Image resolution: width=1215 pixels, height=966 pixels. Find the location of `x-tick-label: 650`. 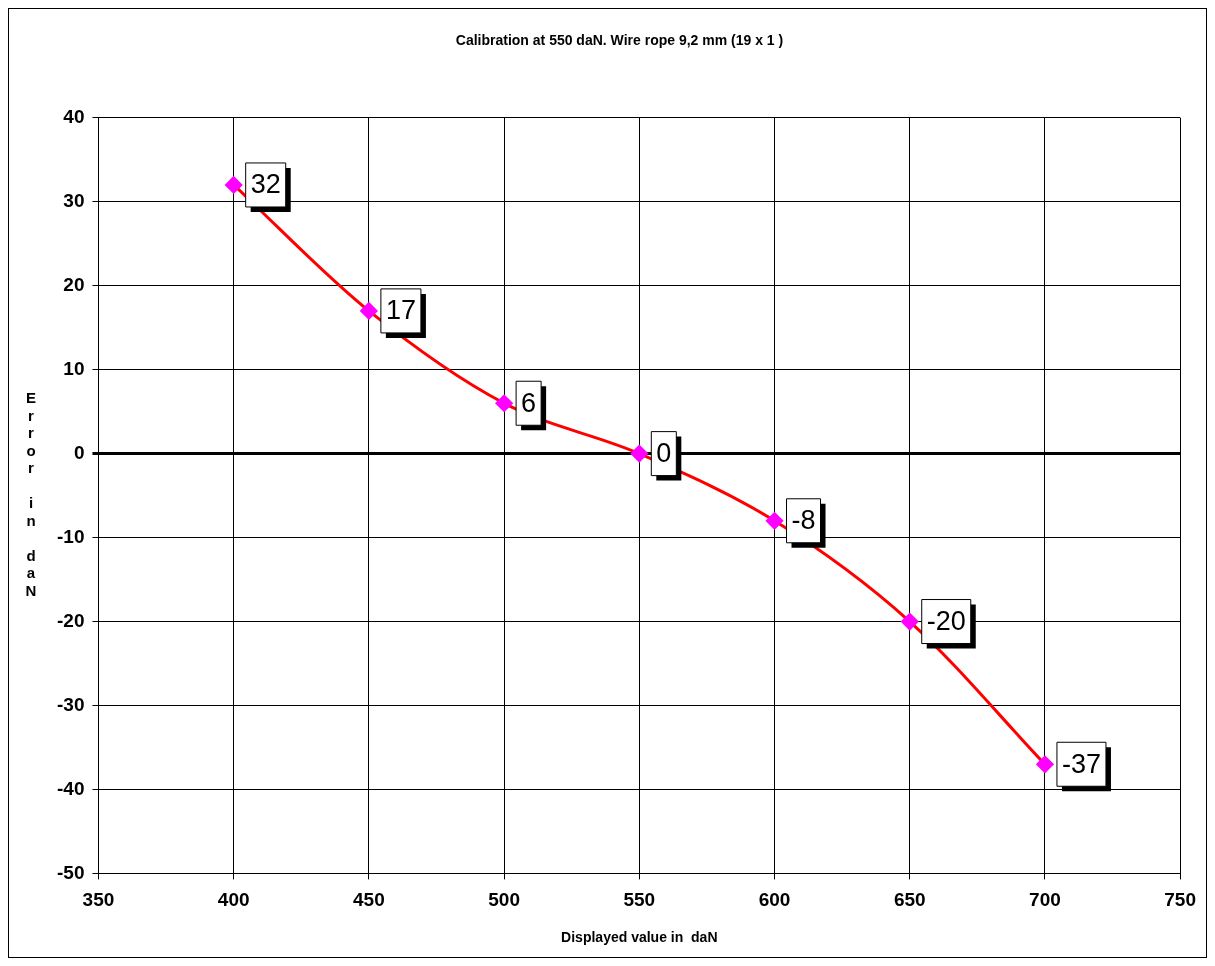

x-tick-label: 650 is located at coordinates (909, 900).